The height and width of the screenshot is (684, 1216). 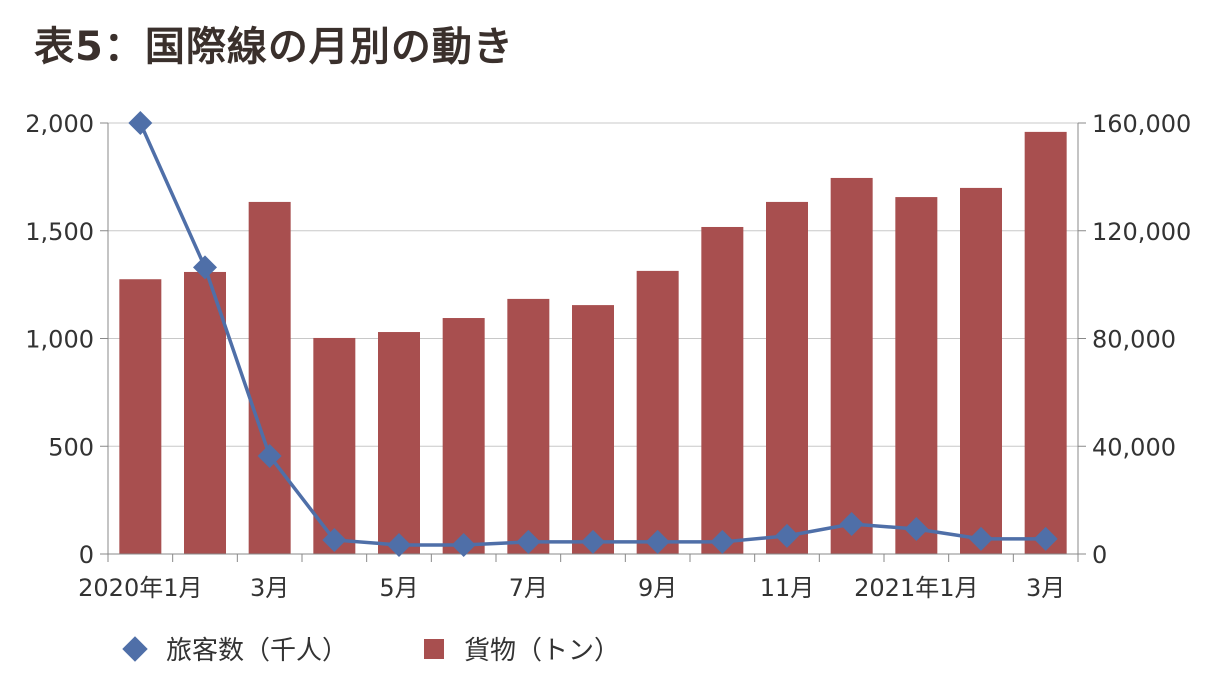 What do you see at coordinates (398, 588) in the screenshot?
I see `x-tick-label: 5月` at bounding box center [398, 588].